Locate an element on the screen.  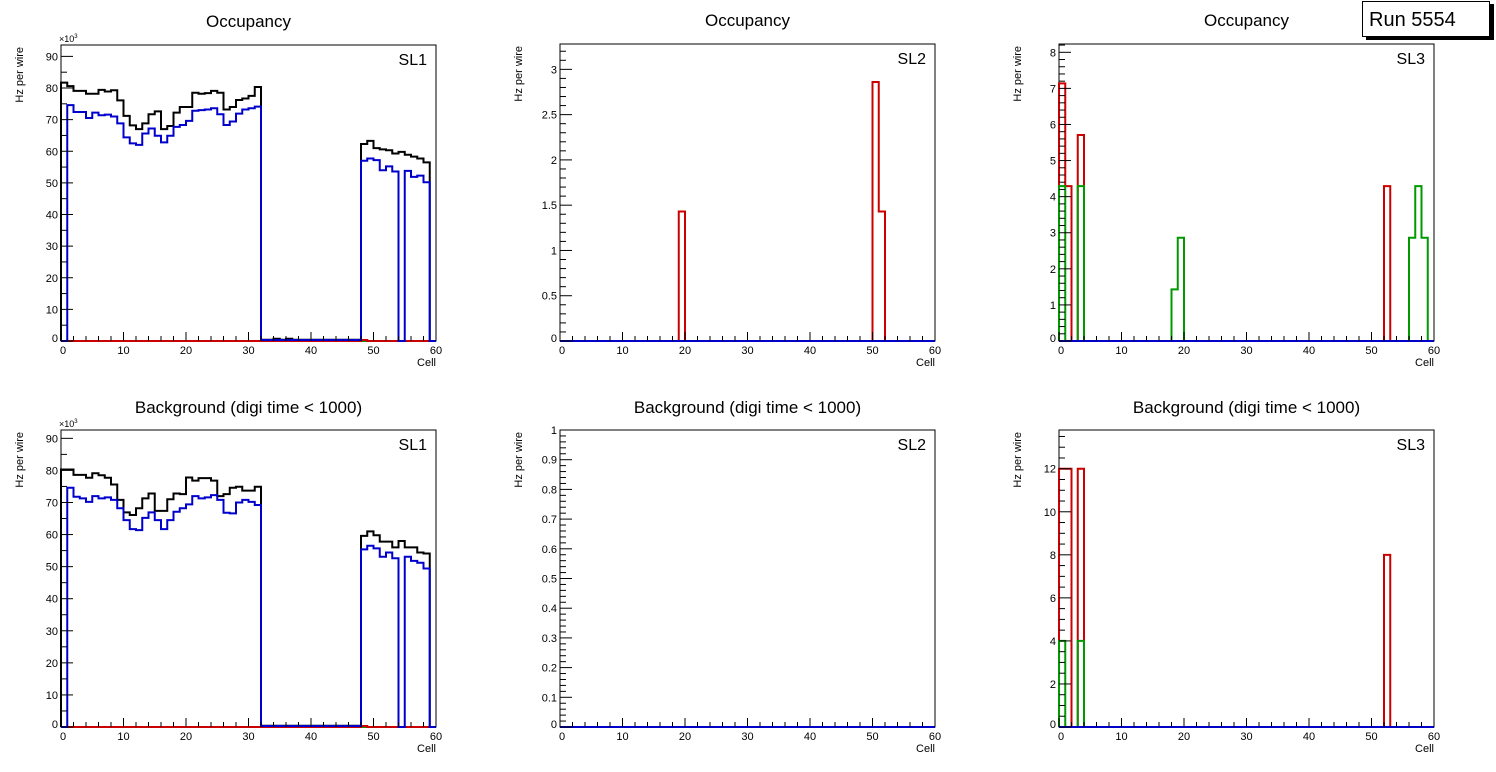
y-tick-label: 0.7 is located at coordinates (549, 520).